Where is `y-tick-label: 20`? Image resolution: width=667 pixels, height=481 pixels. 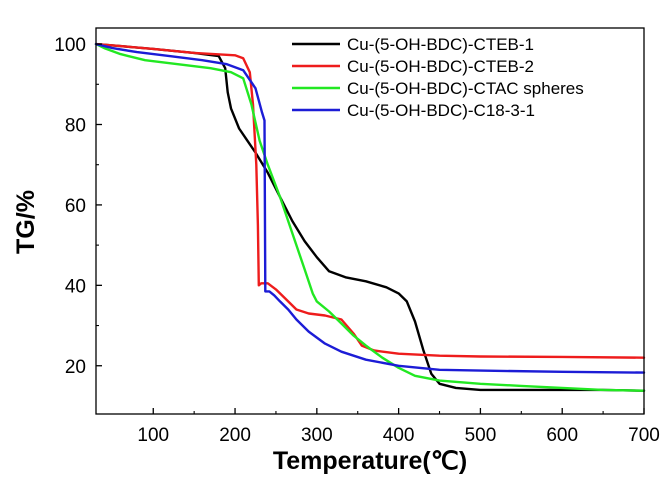 y-tick-label: 20 is located at coordinates (75, 367).